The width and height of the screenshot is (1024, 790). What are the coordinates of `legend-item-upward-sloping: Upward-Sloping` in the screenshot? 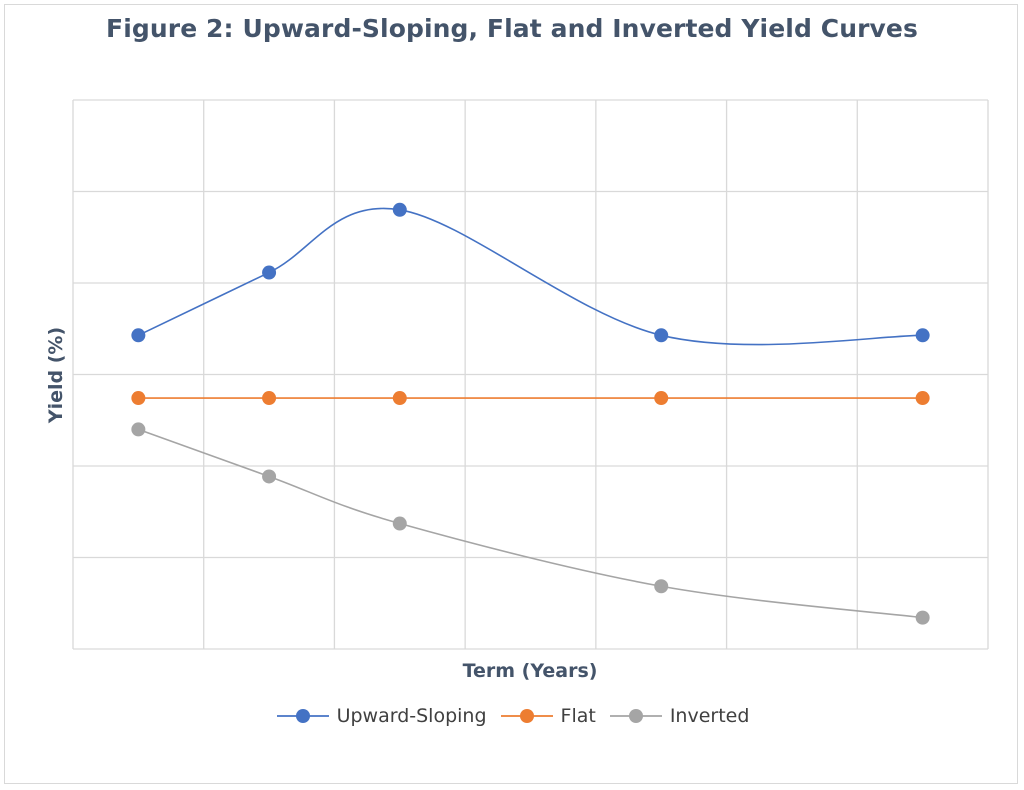 It's located at (381, 716).